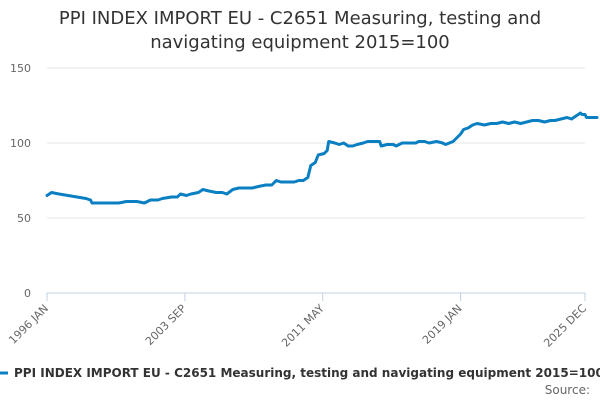  Describe the element at coordinates (565, 326) in the screenshot. I see `x-tick-label: 2025 DEC` at that location.